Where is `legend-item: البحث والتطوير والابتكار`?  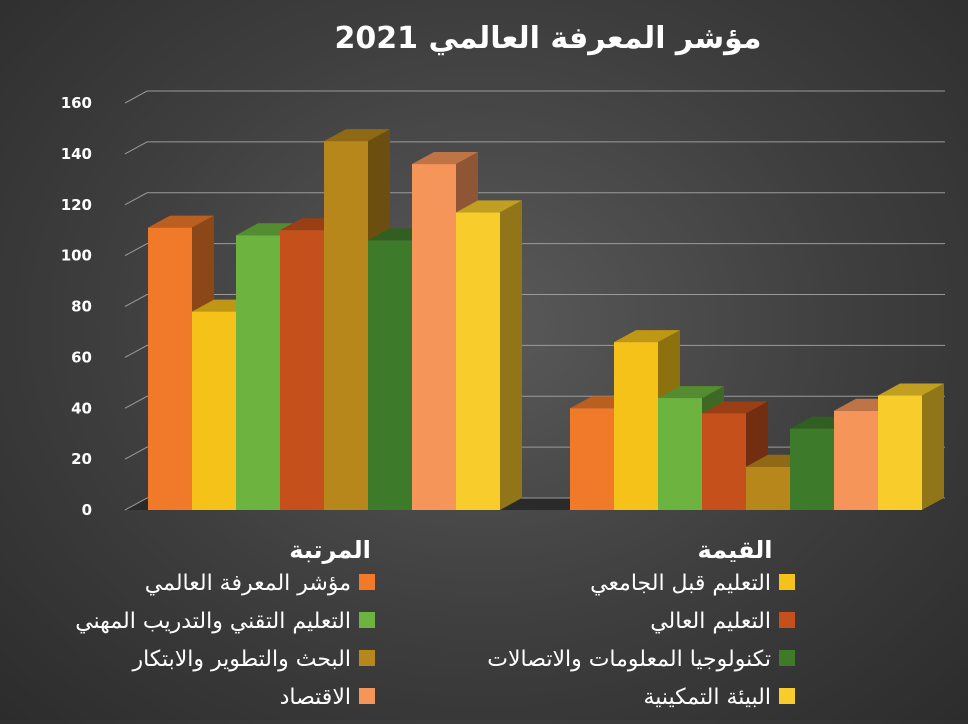 legend-item: البحث والتطوير والابتكار is located at coordinates (253, 659).